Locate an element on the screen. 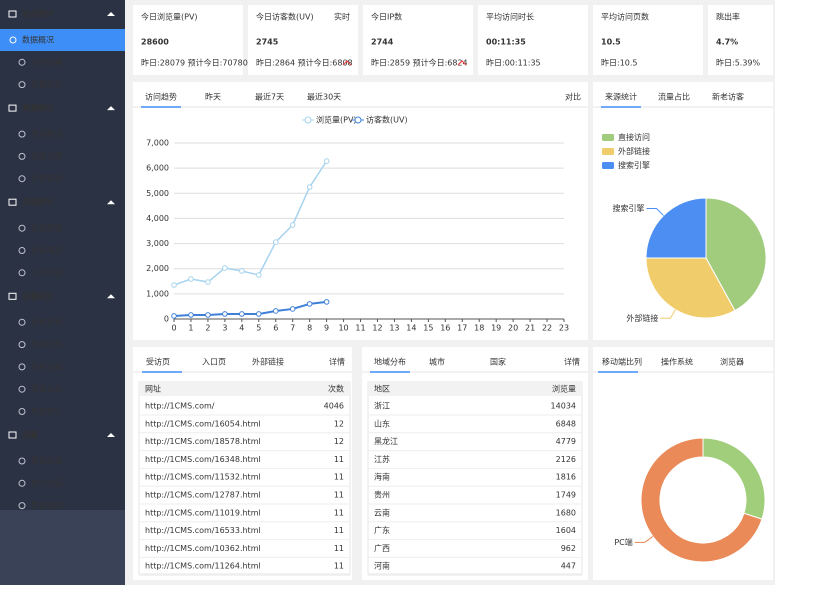 The image size is (817, 601). tab: 移动端比列 is located at coordinates (622, 362).